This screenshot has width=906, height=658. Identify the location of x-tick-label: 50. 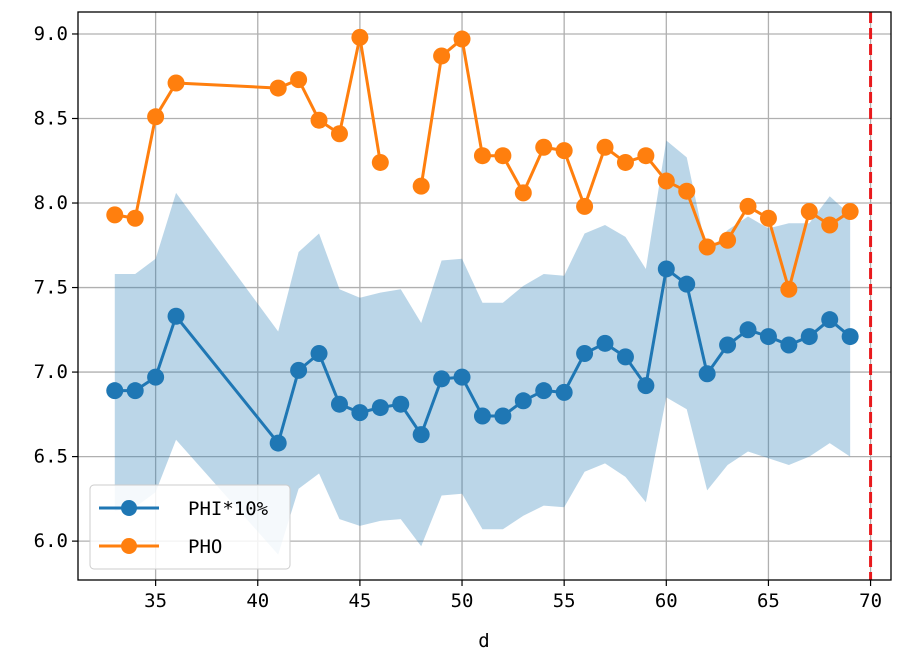
(462, 601).